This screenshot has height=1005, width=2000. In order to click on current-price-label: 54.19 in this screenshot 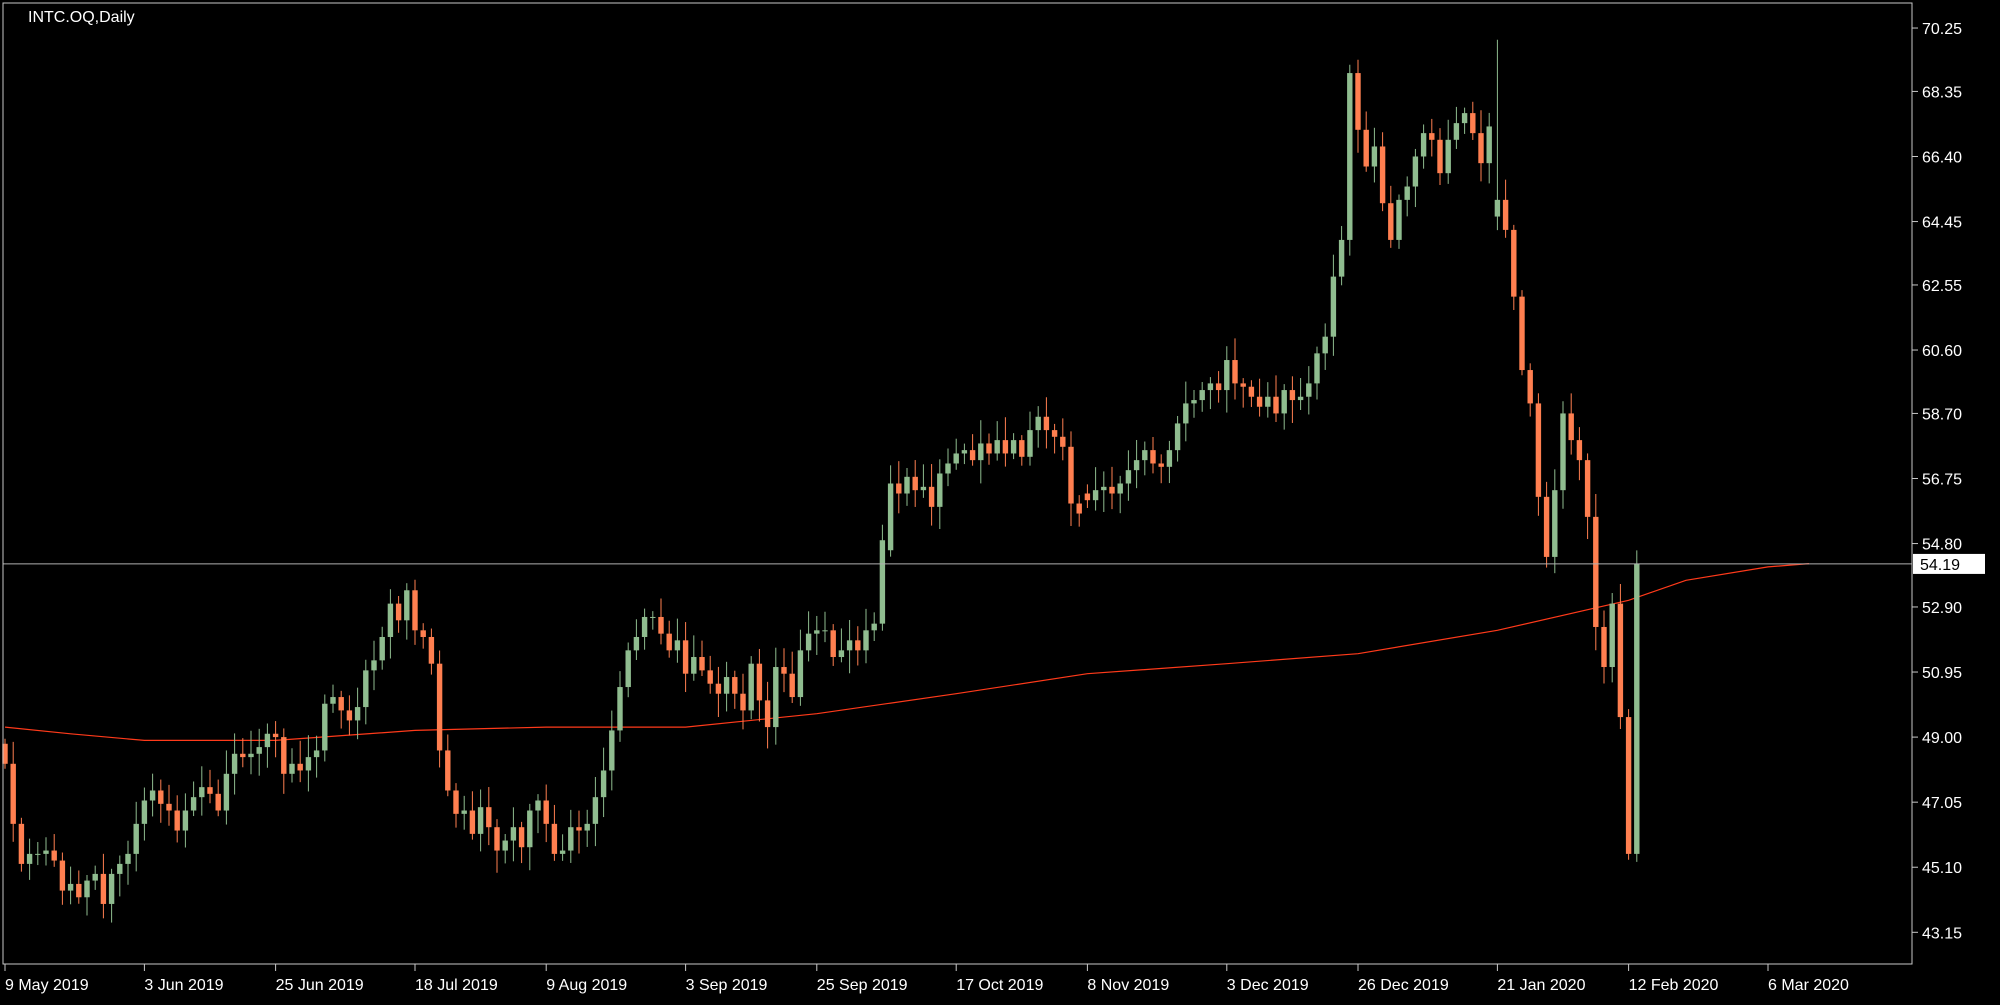, I will do `click(1940, 565)`.